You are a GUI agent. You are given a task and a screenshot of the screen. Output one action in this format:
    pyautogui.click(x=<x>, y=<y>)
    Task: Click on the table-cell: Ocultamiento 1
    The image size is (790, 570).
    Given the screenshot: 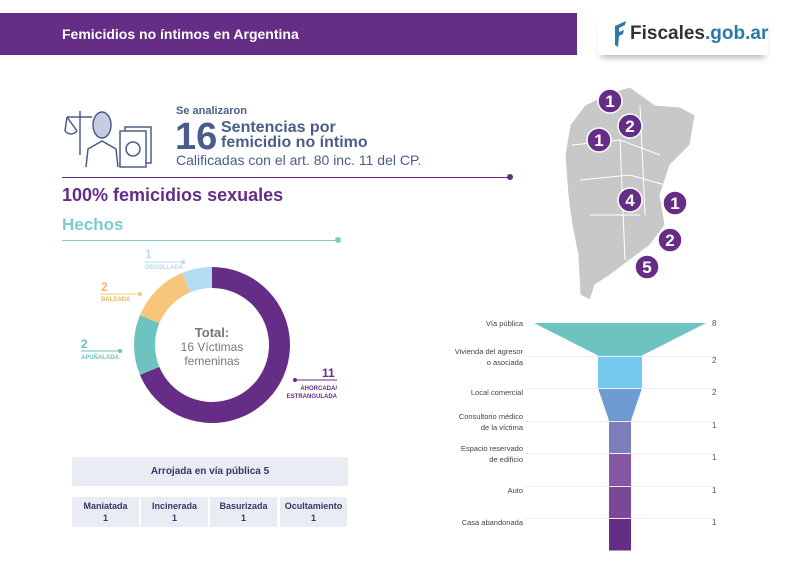 What is the action you would take?
    pyautogui.click(x=313, y=512)
    